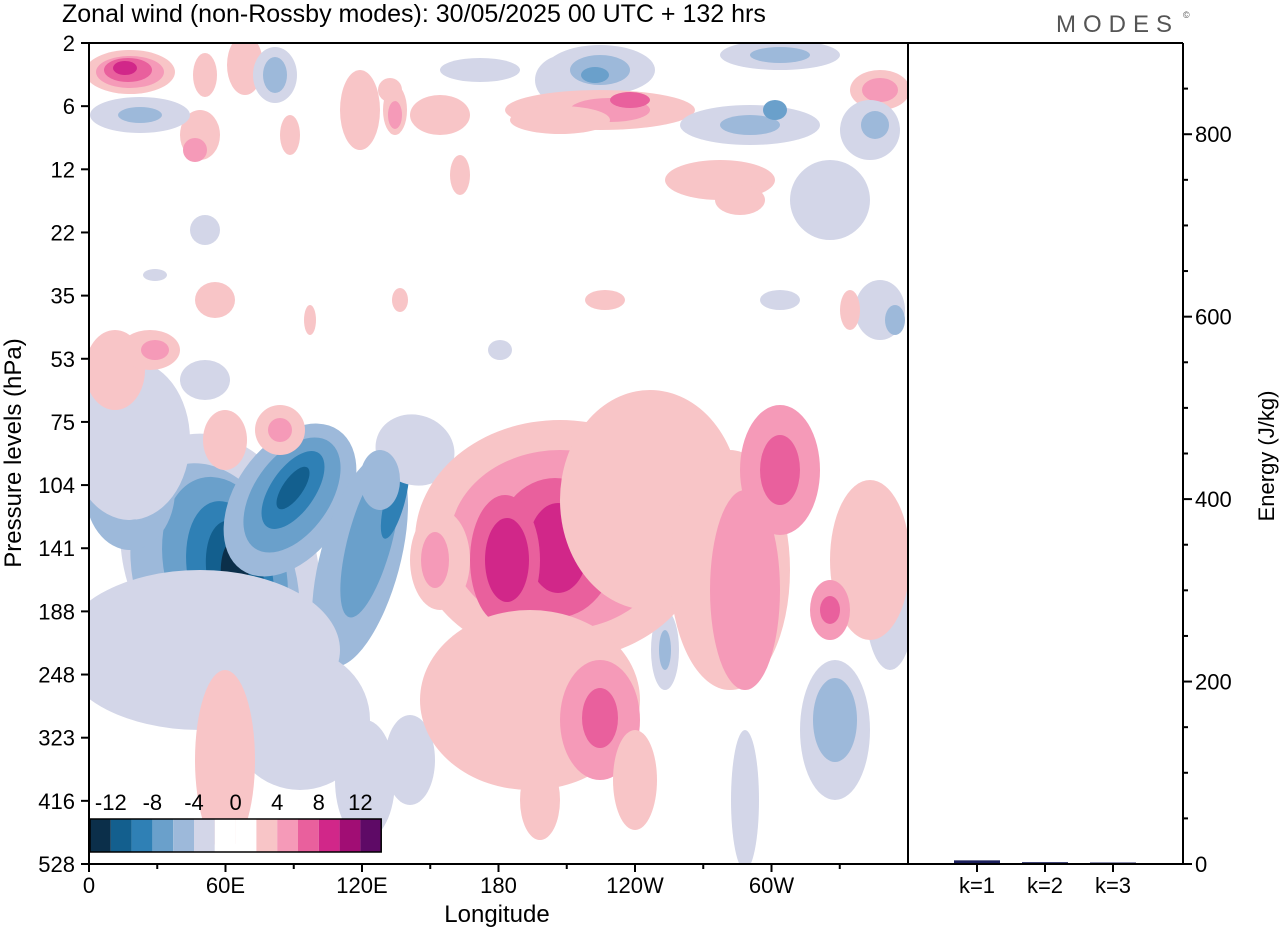  I want to click on pressure-tick-label: 6, so click(69, 106).